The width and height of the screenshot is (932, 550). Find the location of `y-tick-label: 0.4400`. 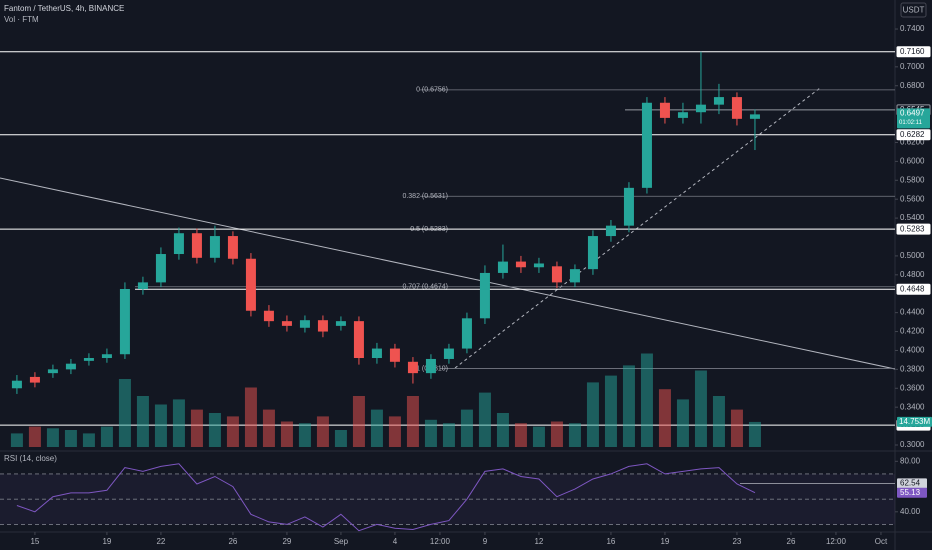

y-tick-label: 0.4400 is located at coordinates (912, 312).